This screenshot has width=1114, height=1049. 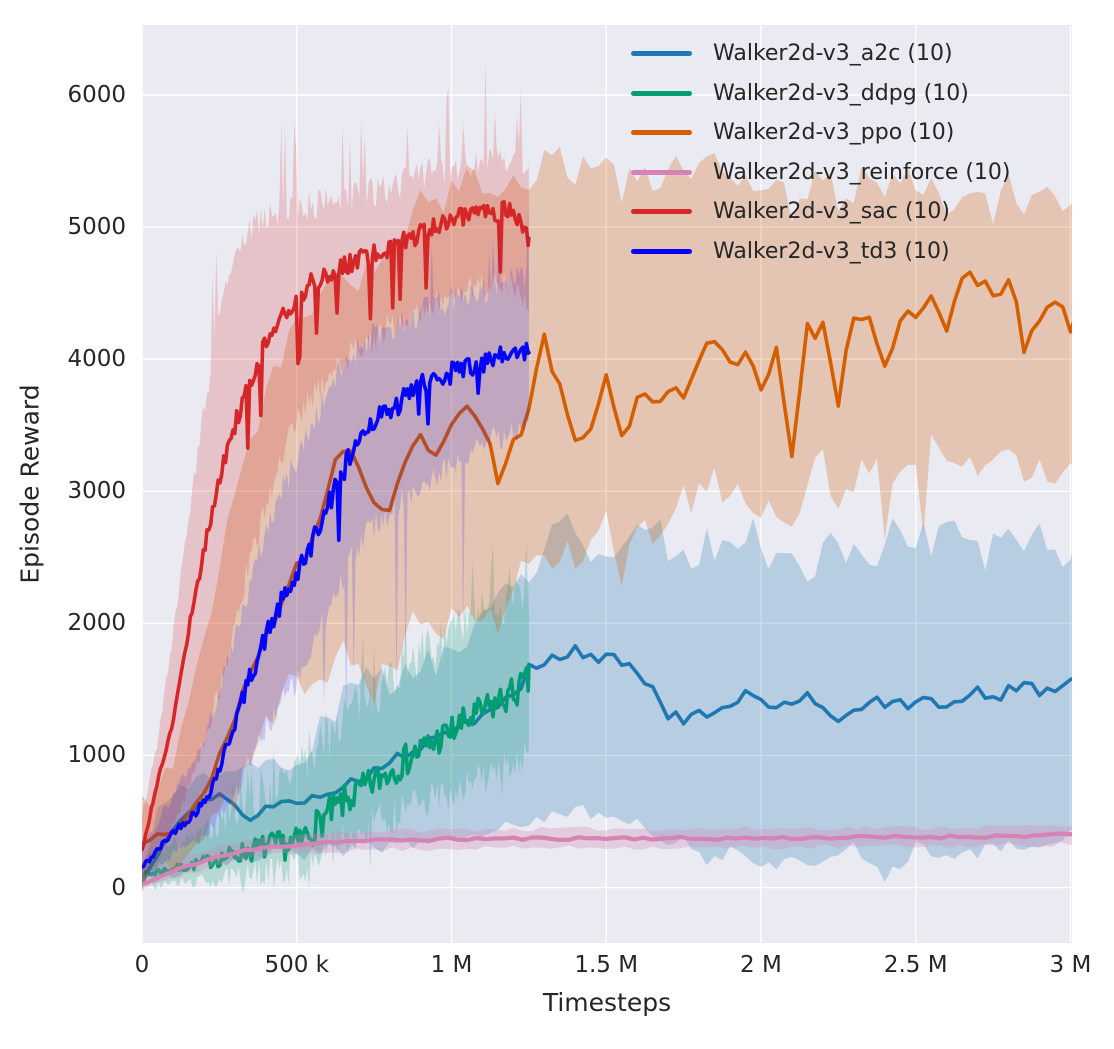 I want to click on legend-item-ppo: Walker2d-v3_ppo (10), so click(x=821, y=133).